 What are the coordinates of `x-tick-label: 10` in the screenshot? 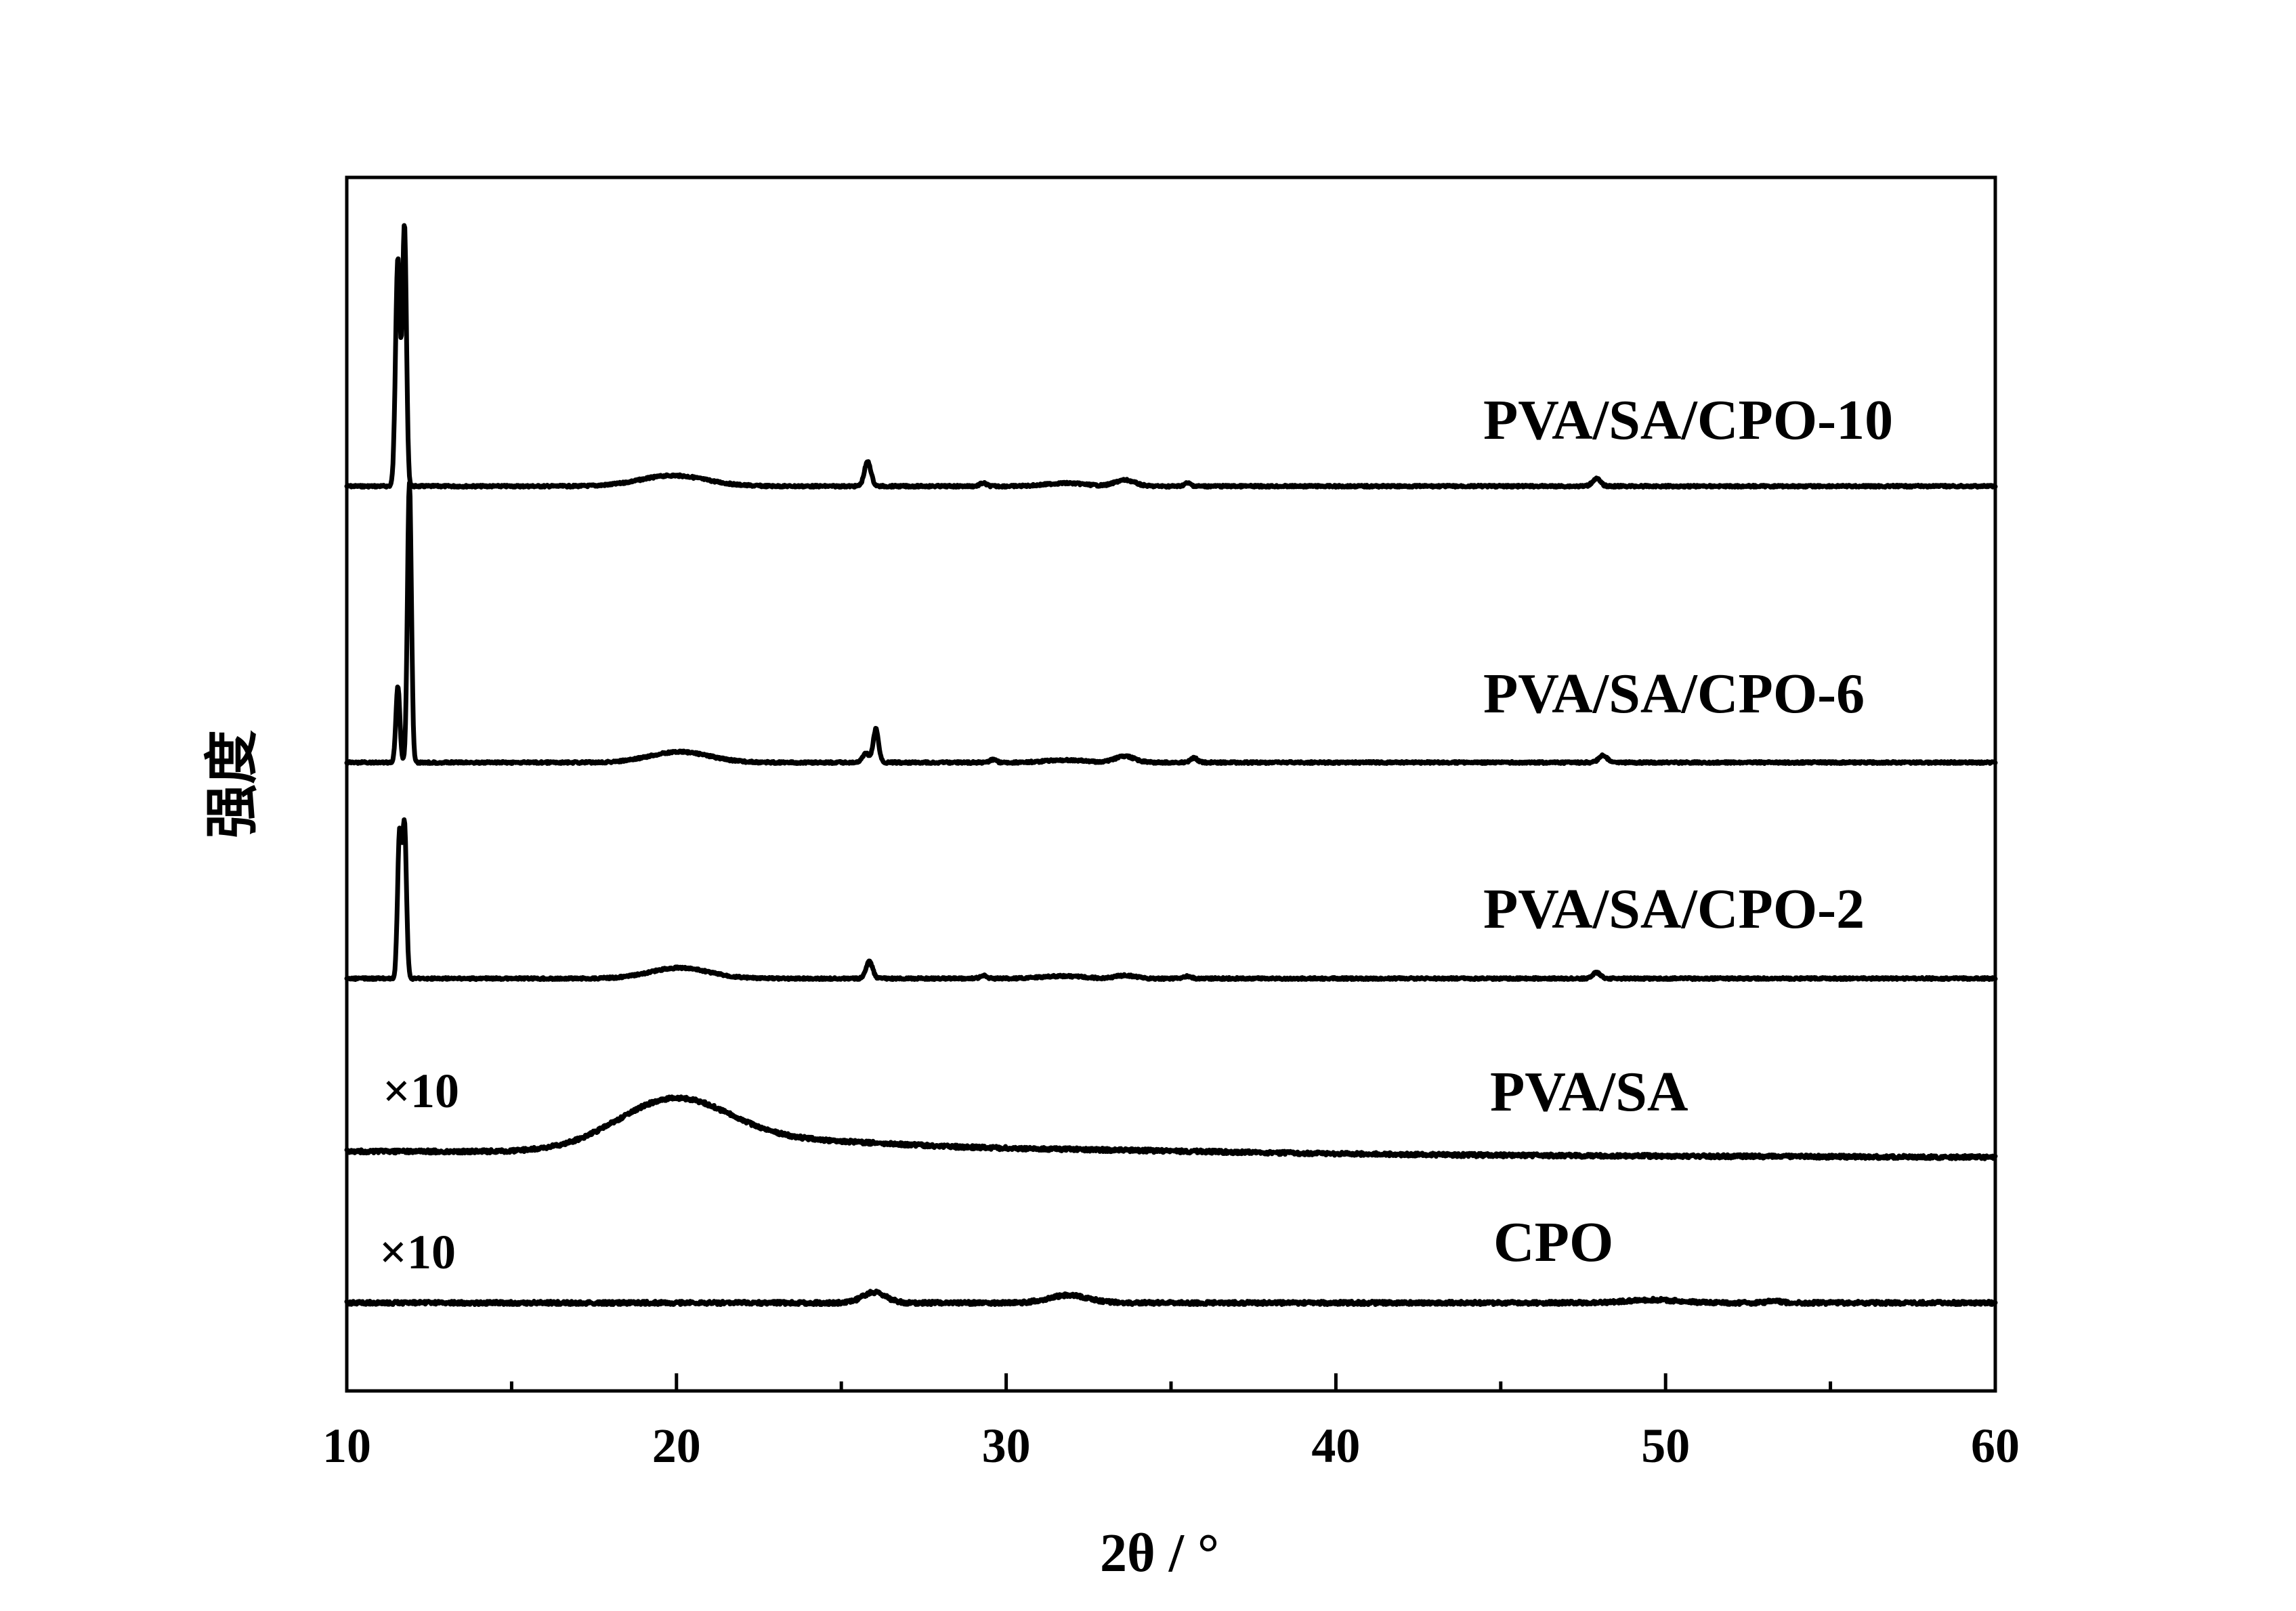 It's located at (346, 1446).